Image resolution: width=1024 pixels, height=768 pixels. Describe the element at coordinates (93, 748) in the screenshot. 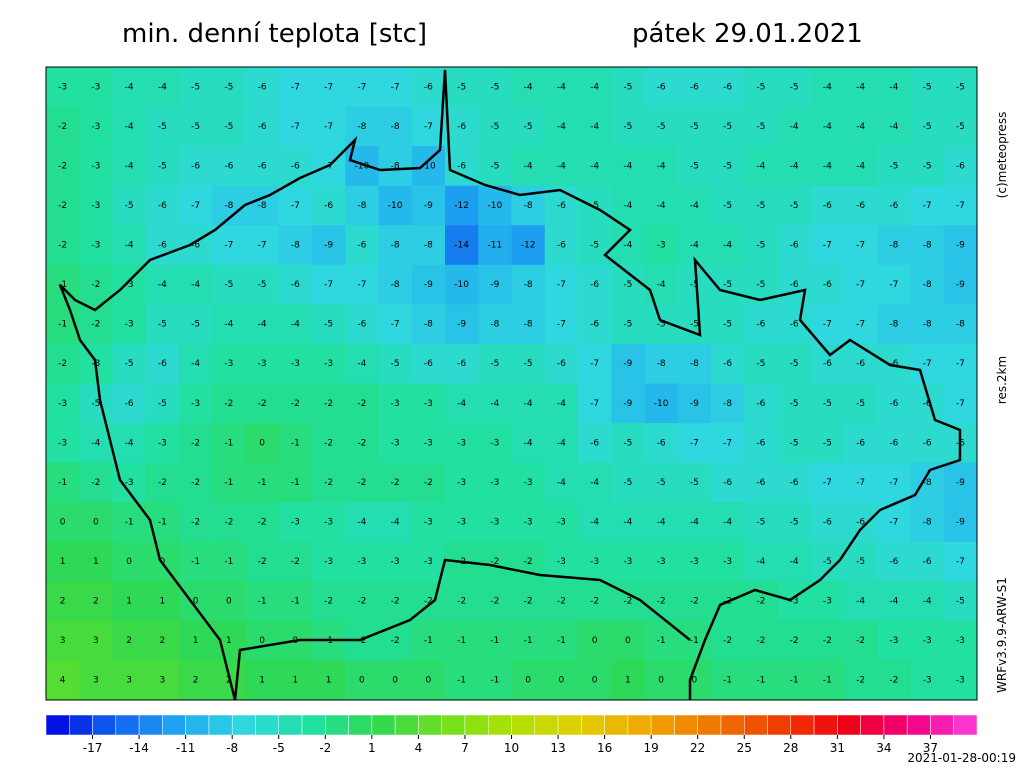

I see `colorbar-tick-label: -17` at that location.